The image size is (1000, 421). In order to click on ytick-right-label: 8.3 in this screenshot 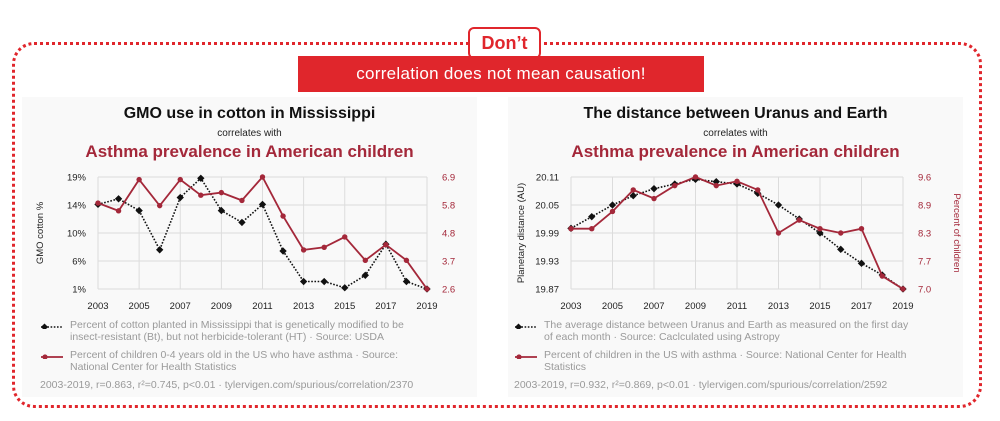, I will do `click(924, 234)`.